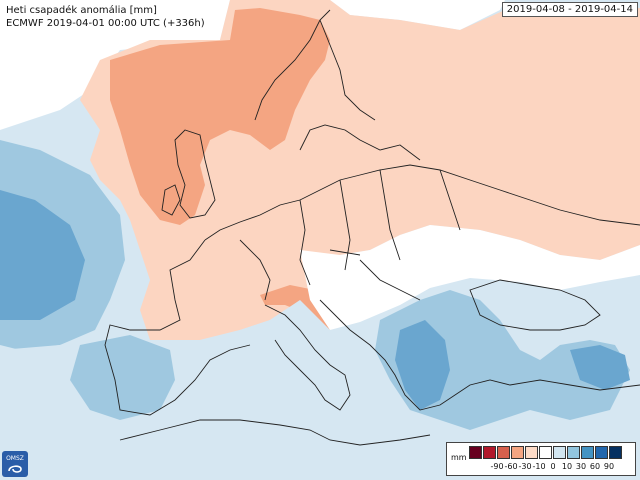 This screenshot has width=640, height=480. Describe the element at coordinates (525, 466) in the screenshot. I see `legend-tick-label: -30` at that location.